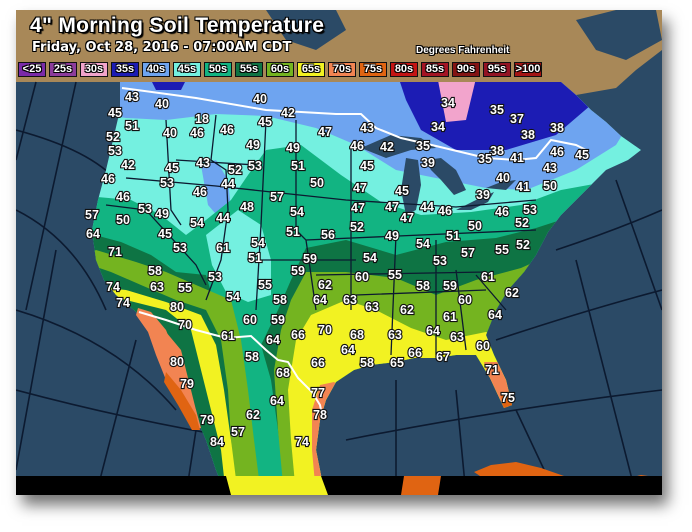 This screenshot has width=692, height=532. Describe the element at coordinates (528, 69) in the screenshot. I see `legend-swatch: >100` at that location.